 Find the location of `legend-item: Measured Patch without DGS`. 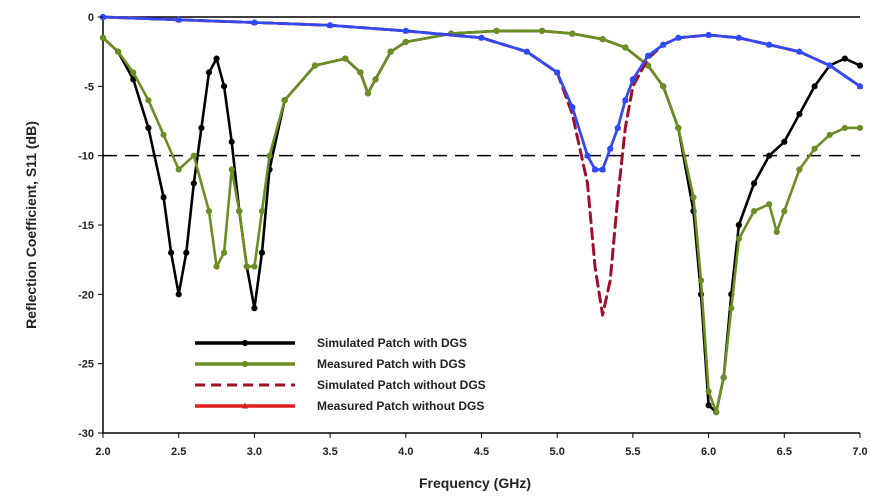

legend-item: Measured Patch without DGS is located at coordinates (339, 406).